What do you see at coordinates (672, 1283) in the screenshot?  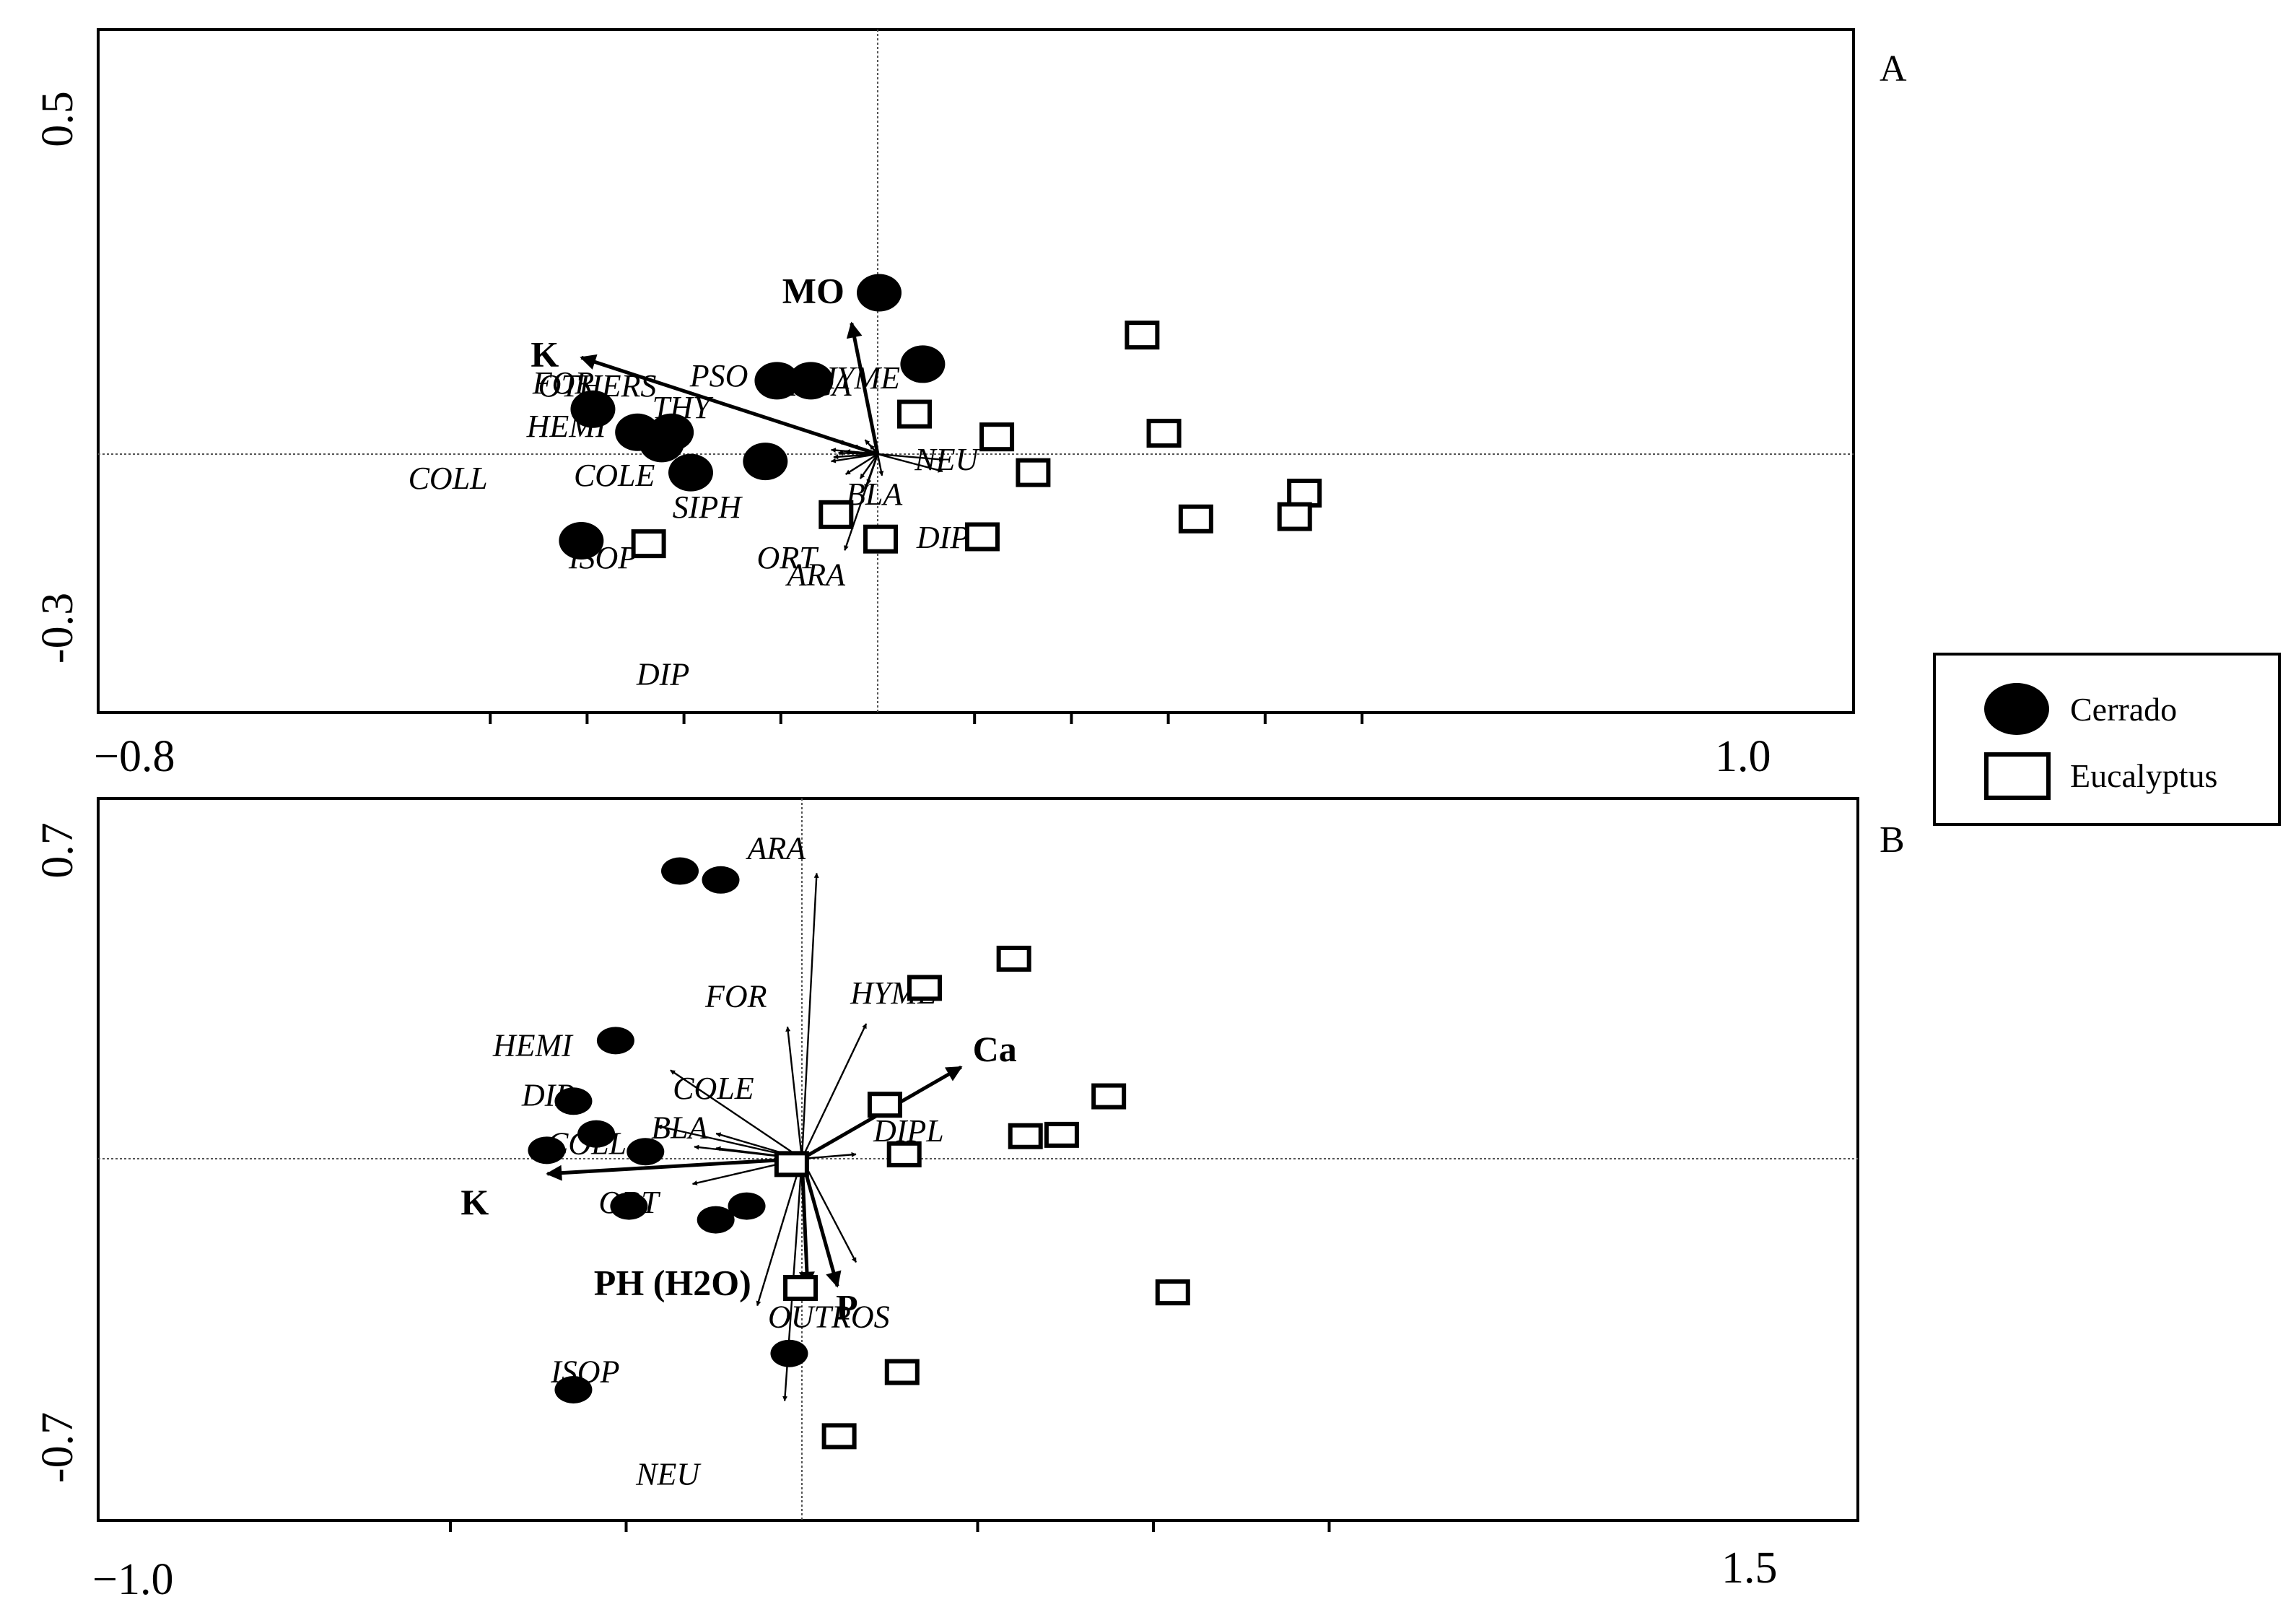 I see `env-label-ph-h2o: PH (H2O)` at bounding box center [672, 1283].